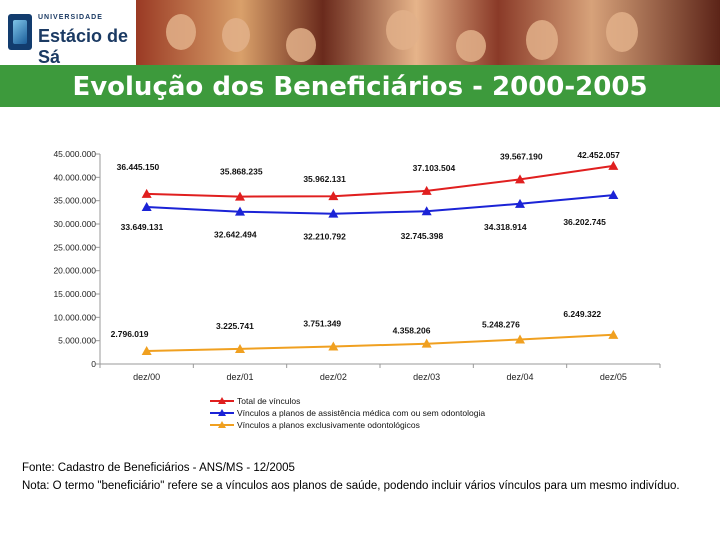 This screenshot has height=540, width=720. Describe the element at coordinates (380, 373) in the screenshot. I see `x-axis: dez/00 dez/01 dez/02 dez/03 dez/04 dez/05` at that location.